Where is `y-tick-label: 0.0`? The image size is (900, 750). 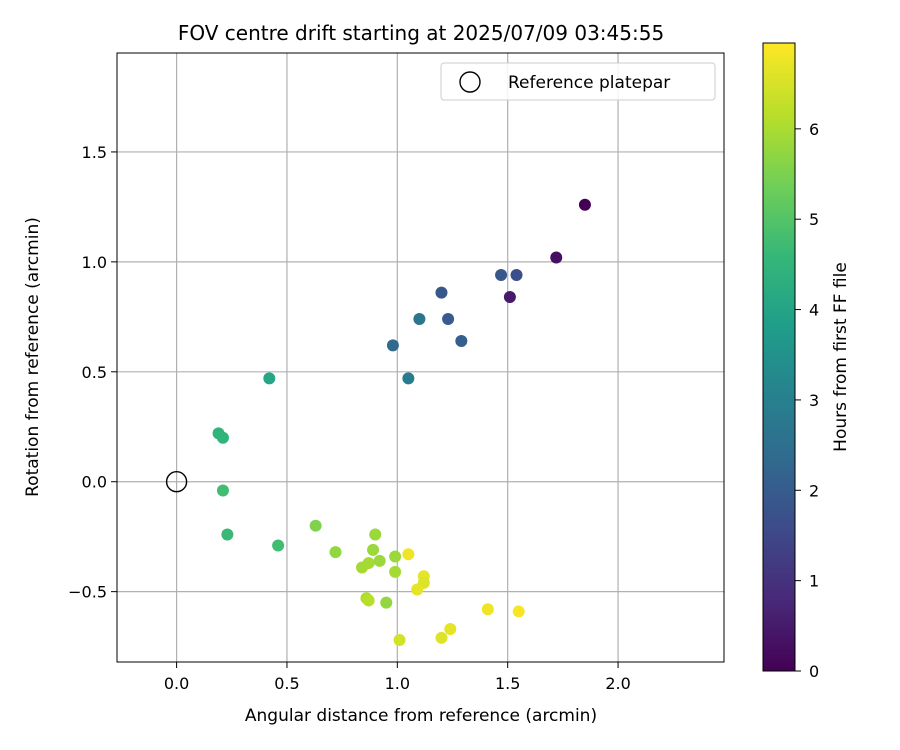 y-tick-label: 0.0 is located at coordinates (94, 482).